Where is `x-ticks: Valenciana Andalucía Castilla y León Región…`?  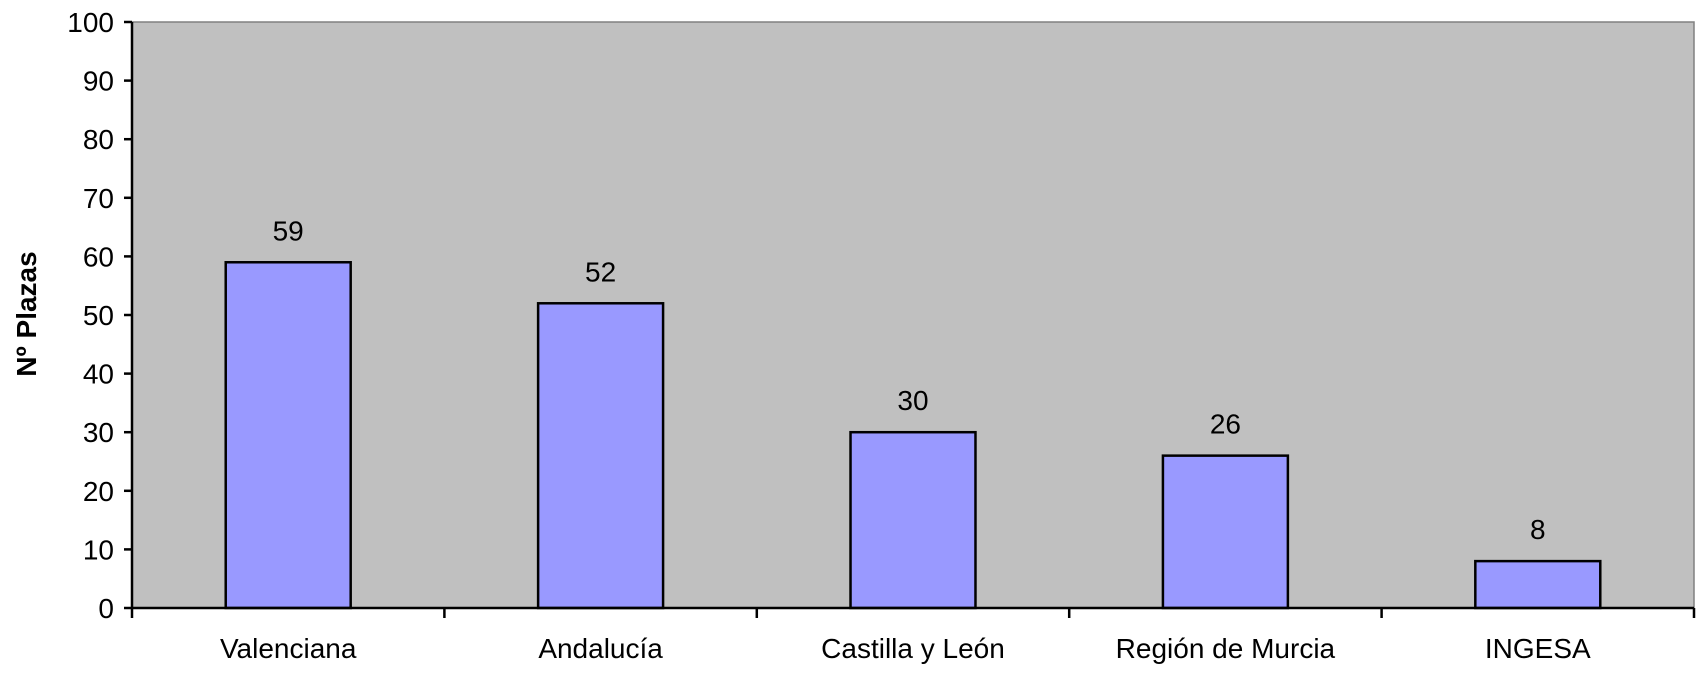 x-ticks: Valenciana Andalucía Castilla y León Región… is located at coordinates (913, 636).